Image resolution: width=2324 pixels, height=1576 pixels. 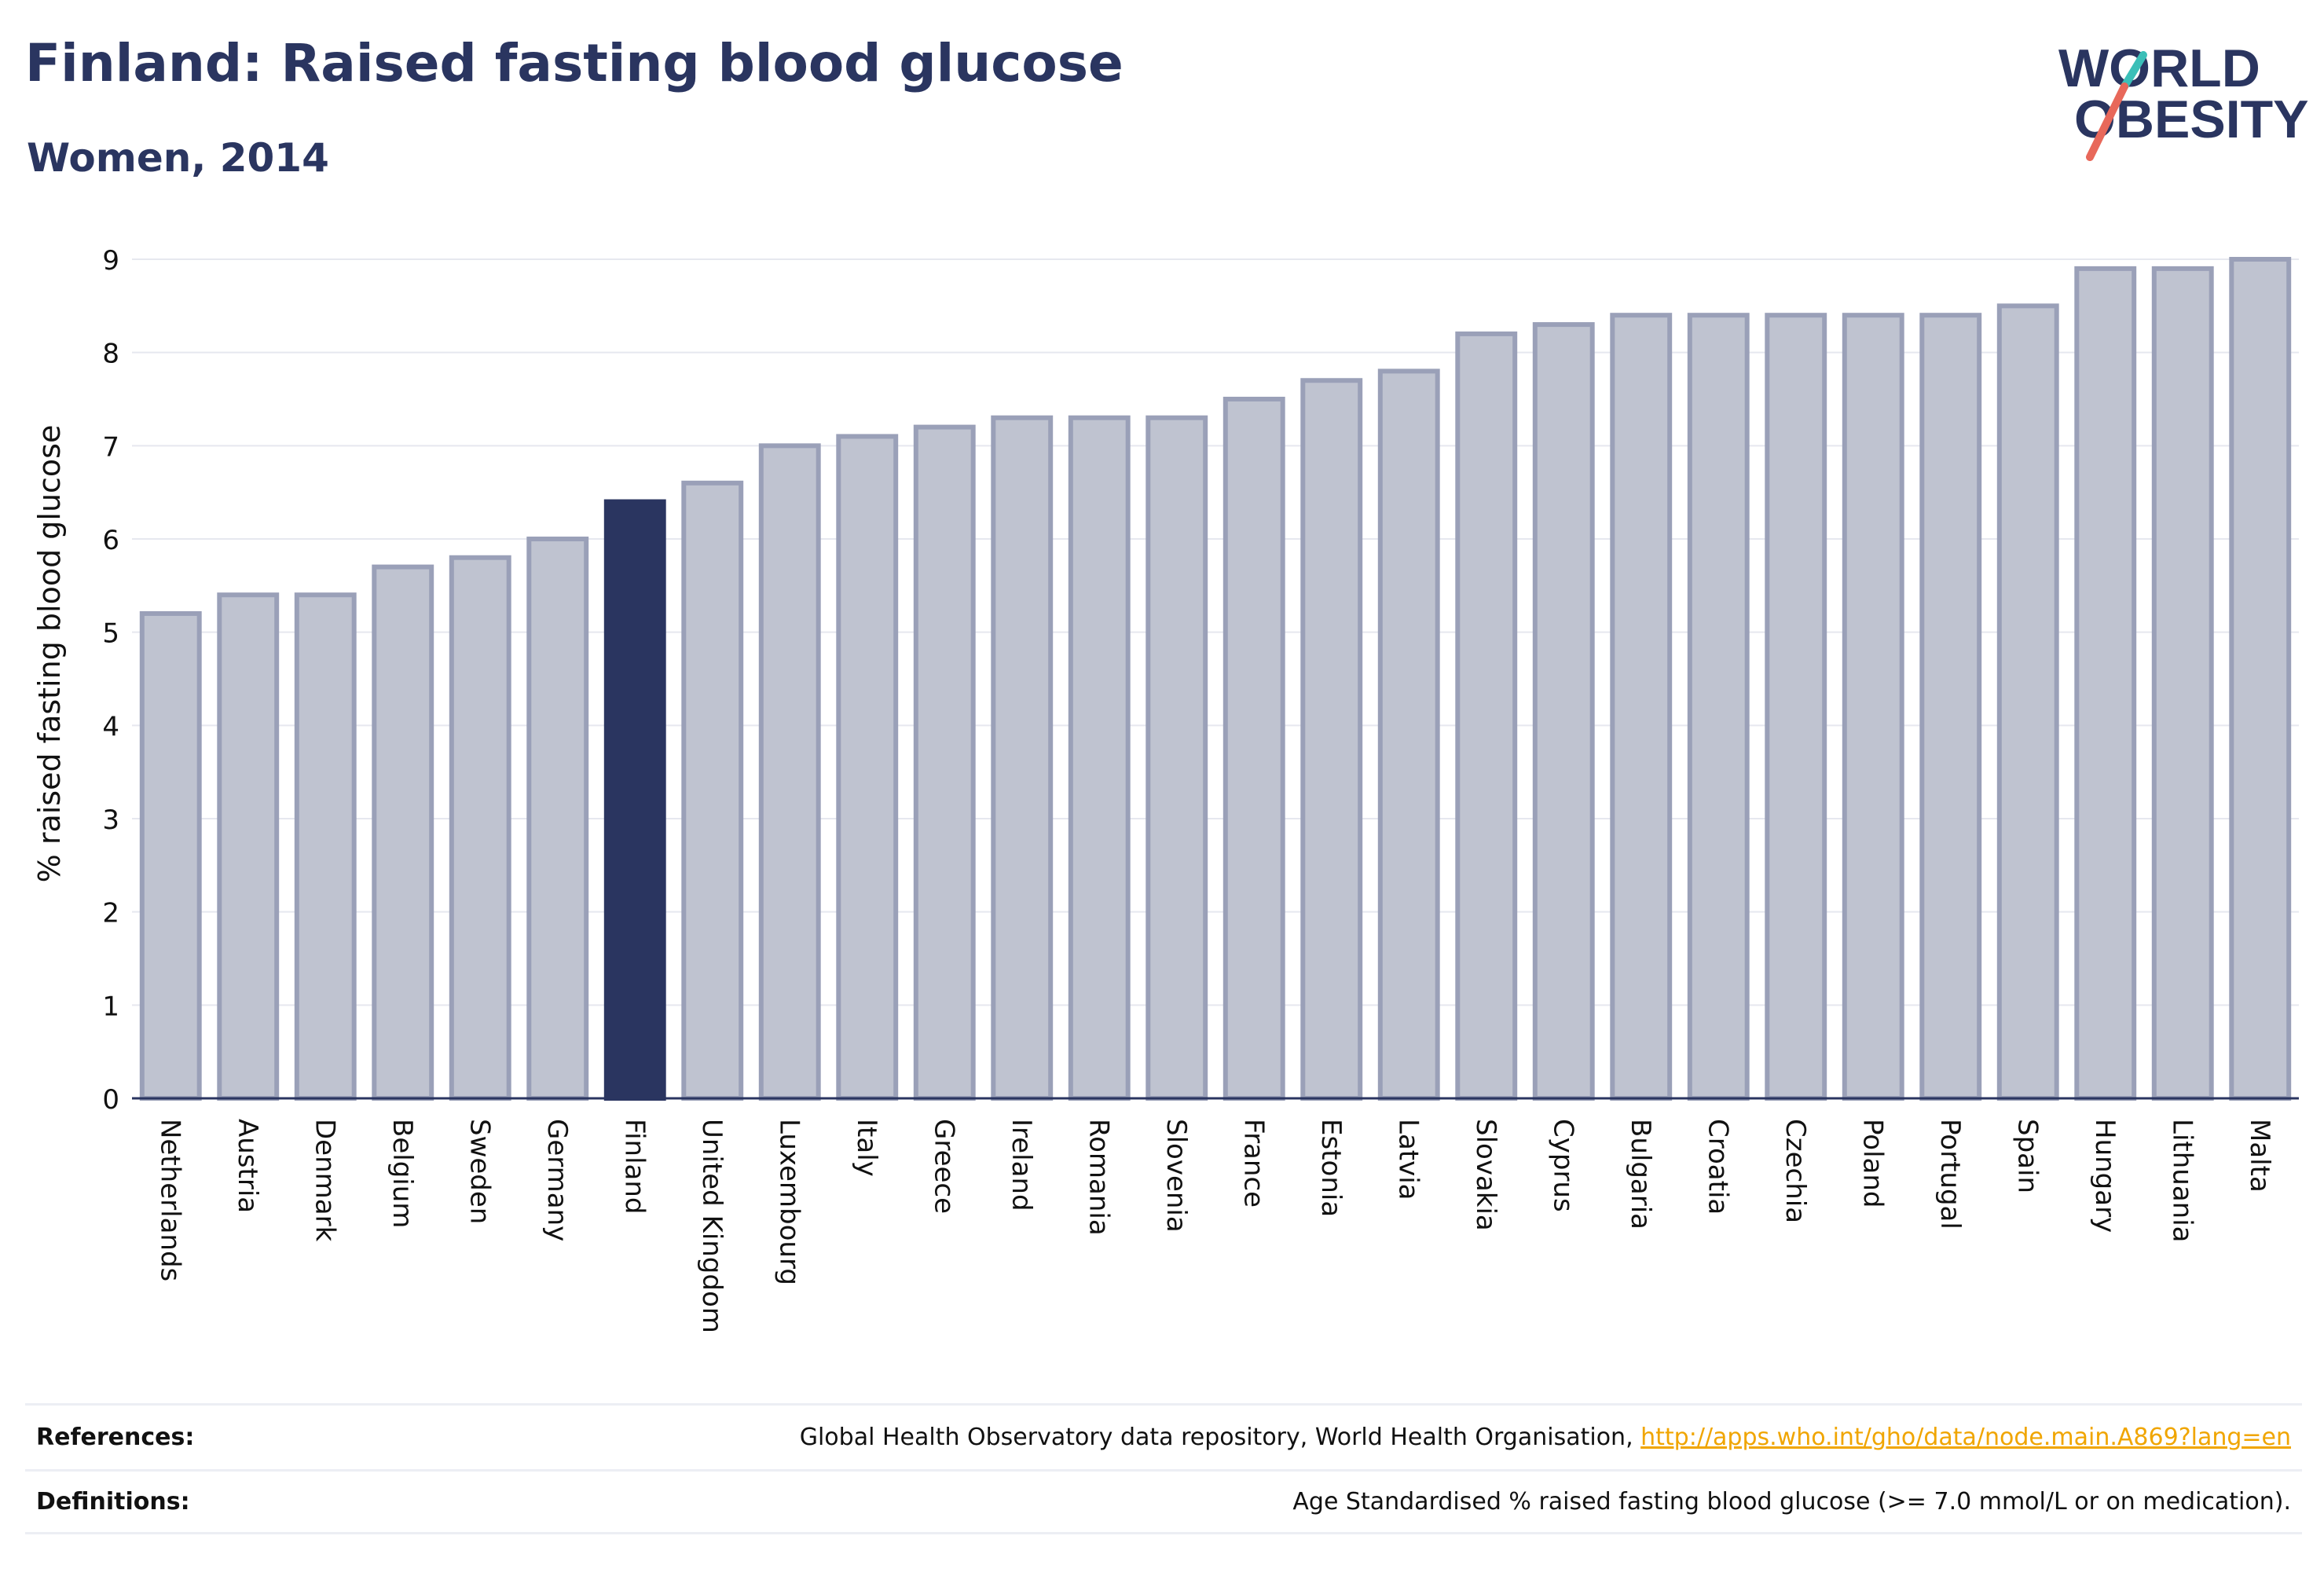 I want to click on x-tick-label: Netherlands, so click(x=169, y=1200).